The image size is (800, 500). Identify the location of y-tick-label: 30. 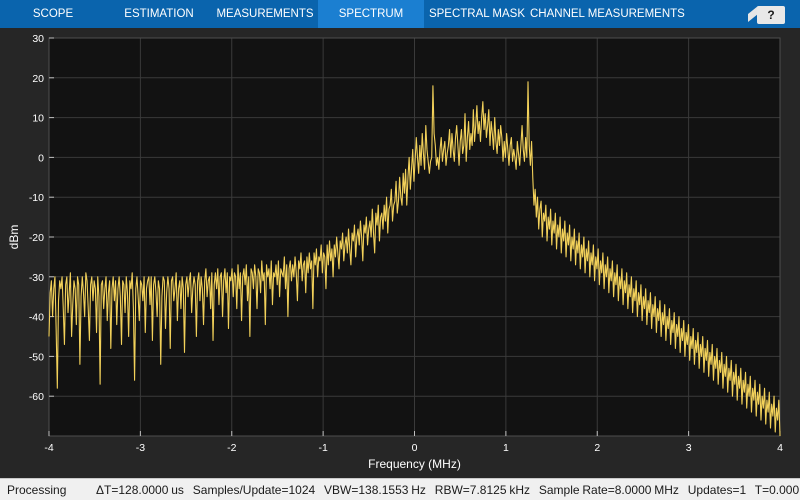
(38, 39).